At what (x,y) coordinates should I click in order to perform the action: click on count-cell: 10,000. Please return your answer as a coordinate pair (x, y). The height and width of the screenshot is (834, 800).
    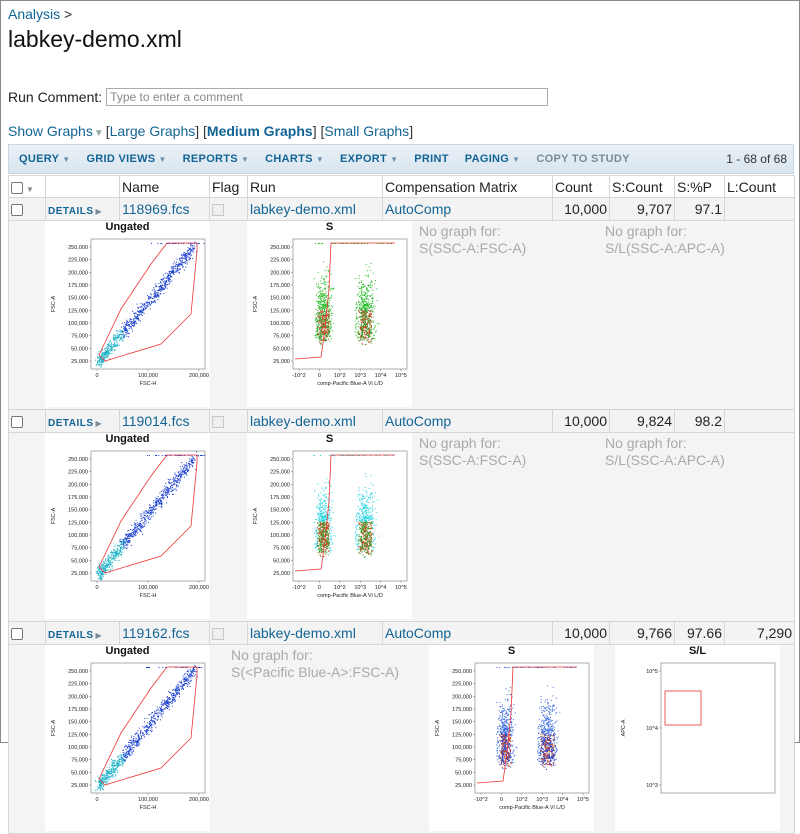
    Looking at the image, I should click on (581, 633).